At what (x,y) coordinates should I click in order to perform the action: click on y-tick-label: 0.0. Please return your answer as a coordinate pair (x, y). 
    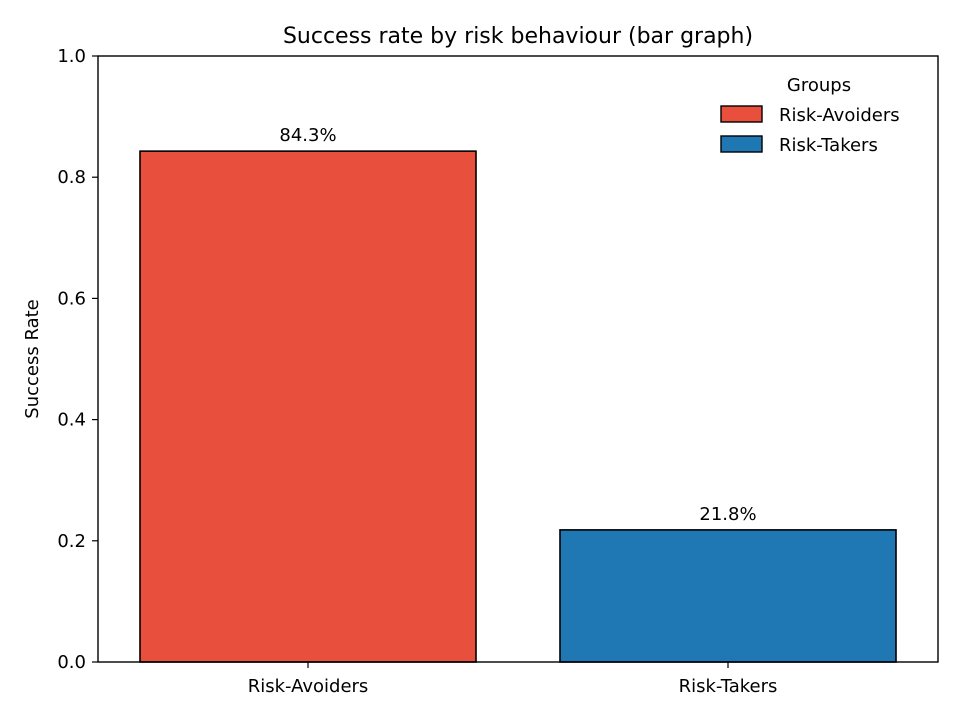
    Looking at the image, I should click on (71, 662).